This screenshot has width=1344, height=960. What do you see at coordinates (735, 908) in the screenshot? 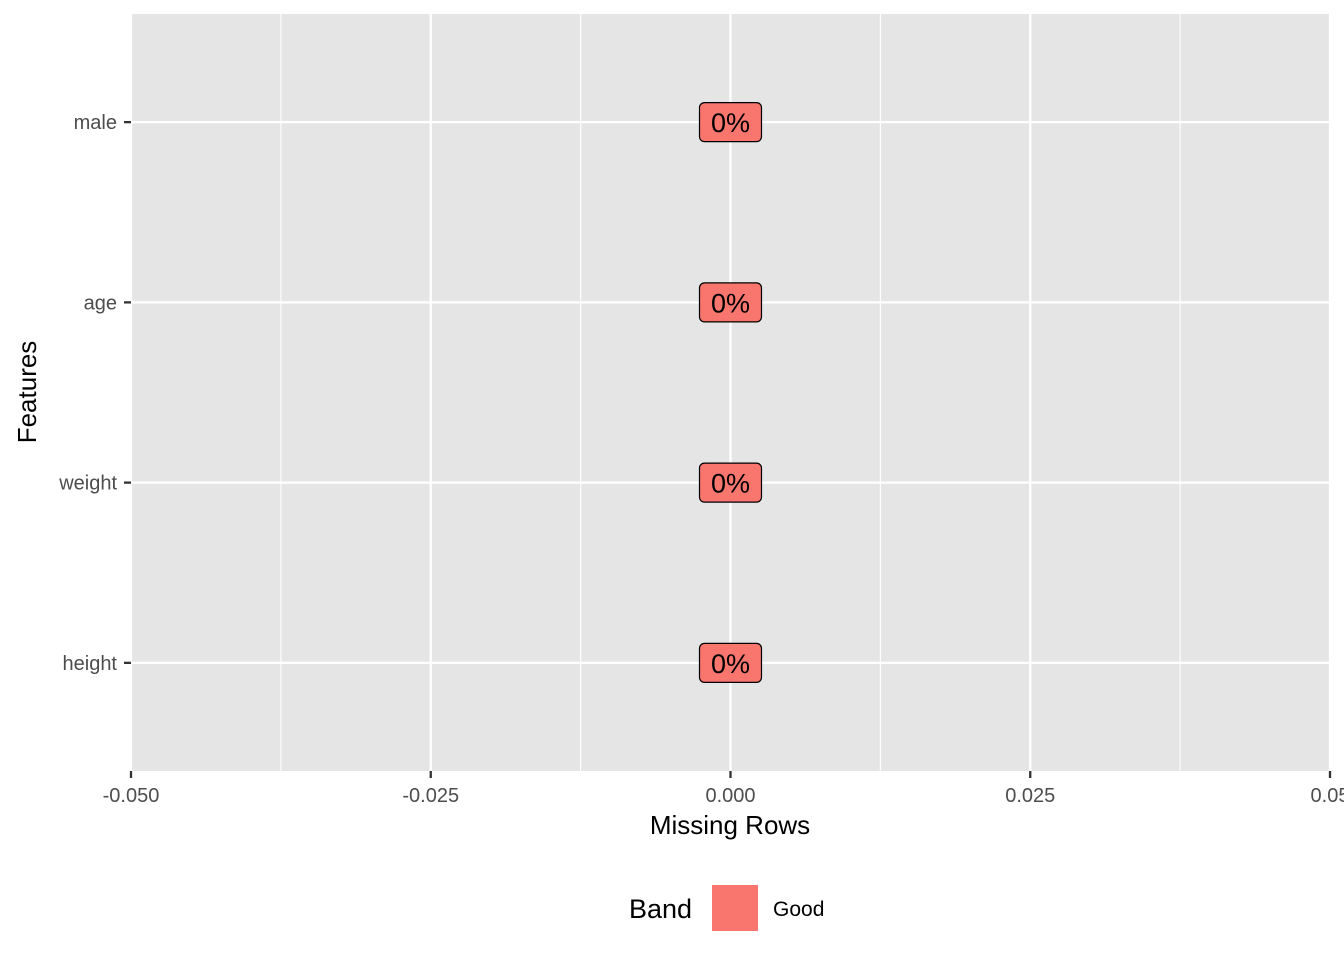
I see `legend-key-good` at bounding box center [735, 908].